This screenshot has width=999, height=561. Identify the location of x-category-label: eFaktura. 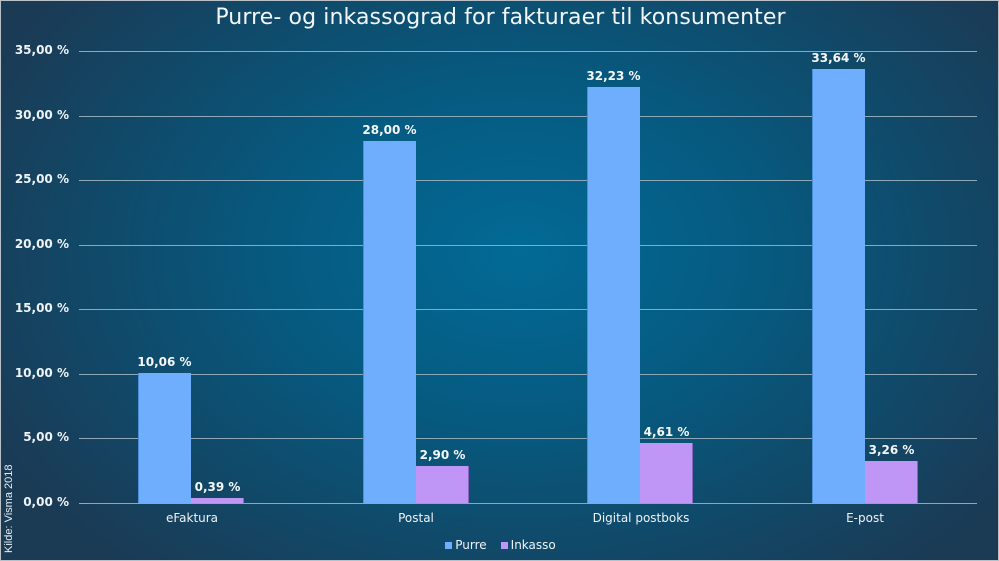
(192, 518).